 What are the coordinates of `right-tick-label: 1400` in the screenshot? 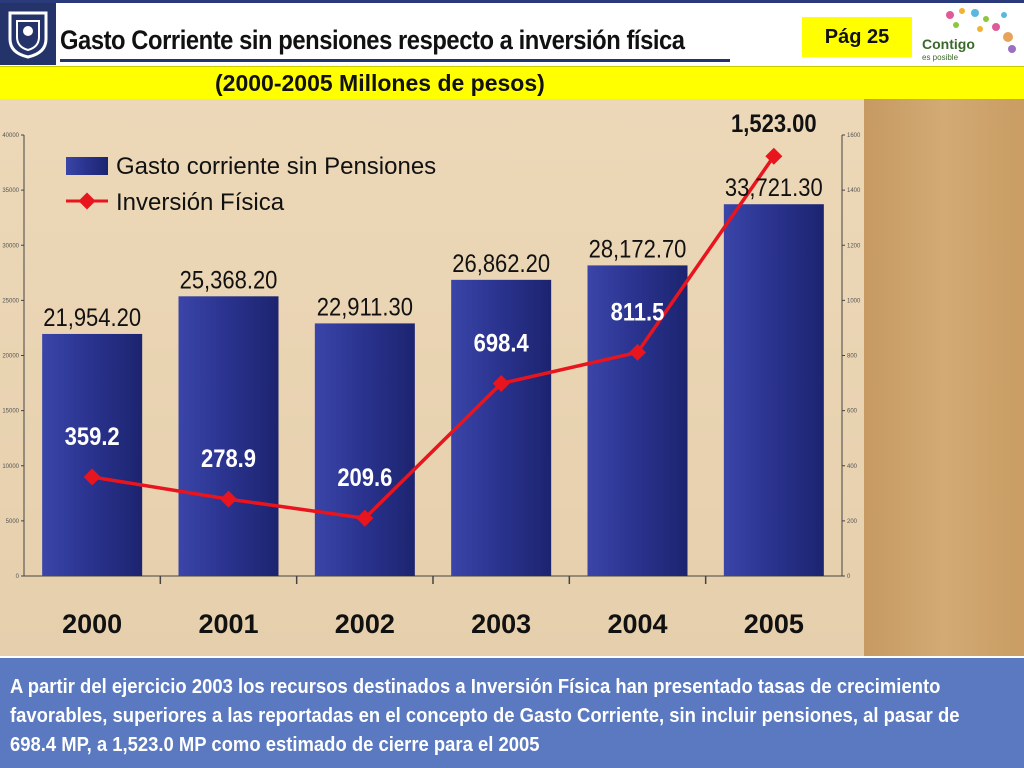 It's located at (854, 191).